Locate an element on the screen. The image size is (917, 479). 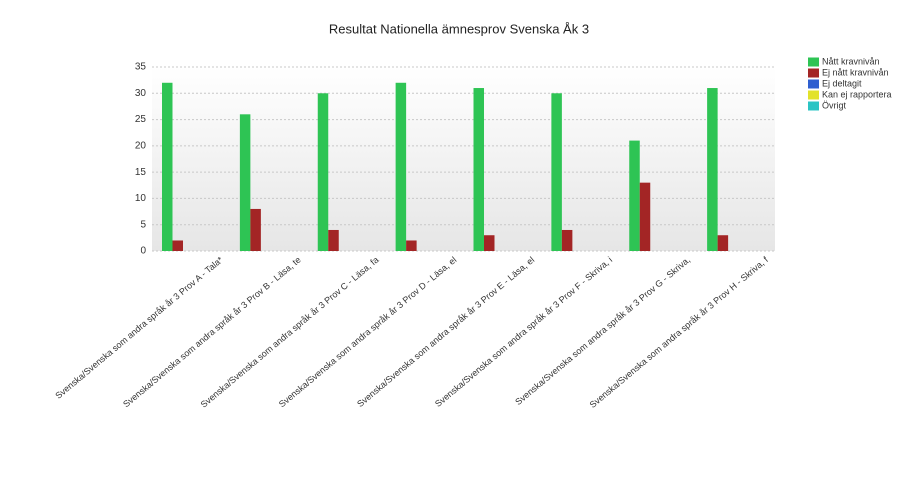
legend-label: Övrigt is located at coordinates (834, 105).